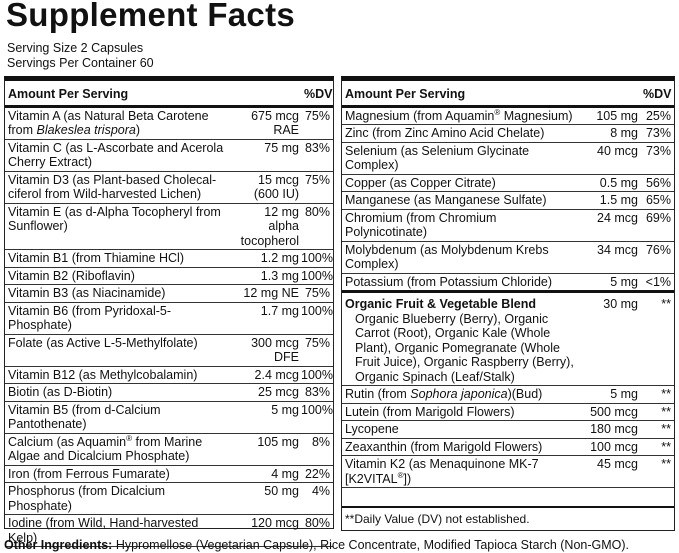  I want to click on title: Supplement Facts, so click(151, 16).